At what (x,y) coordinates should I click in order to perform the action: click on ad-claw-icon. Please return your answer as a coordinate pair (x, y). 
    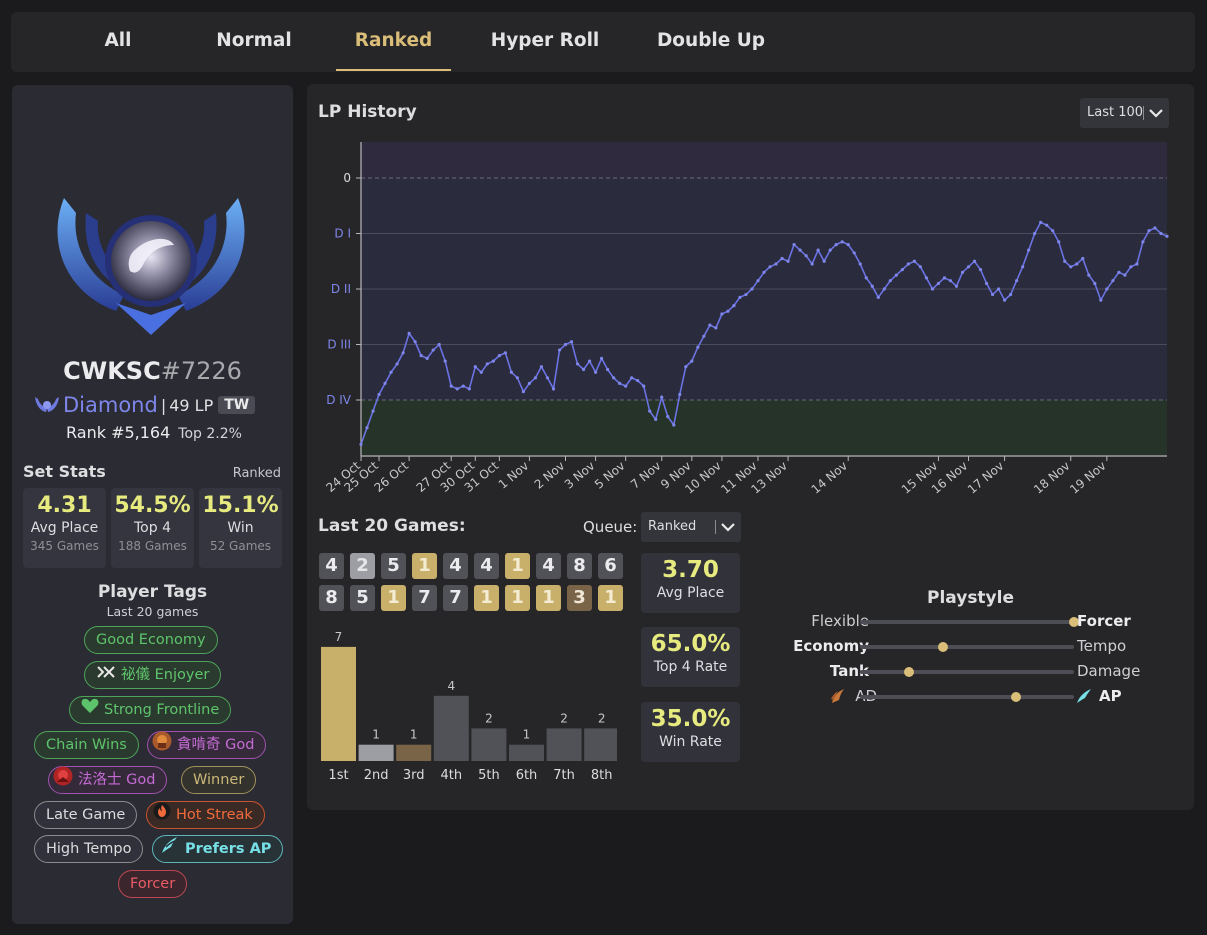
    Looking at the image, I should click on (838, 696).